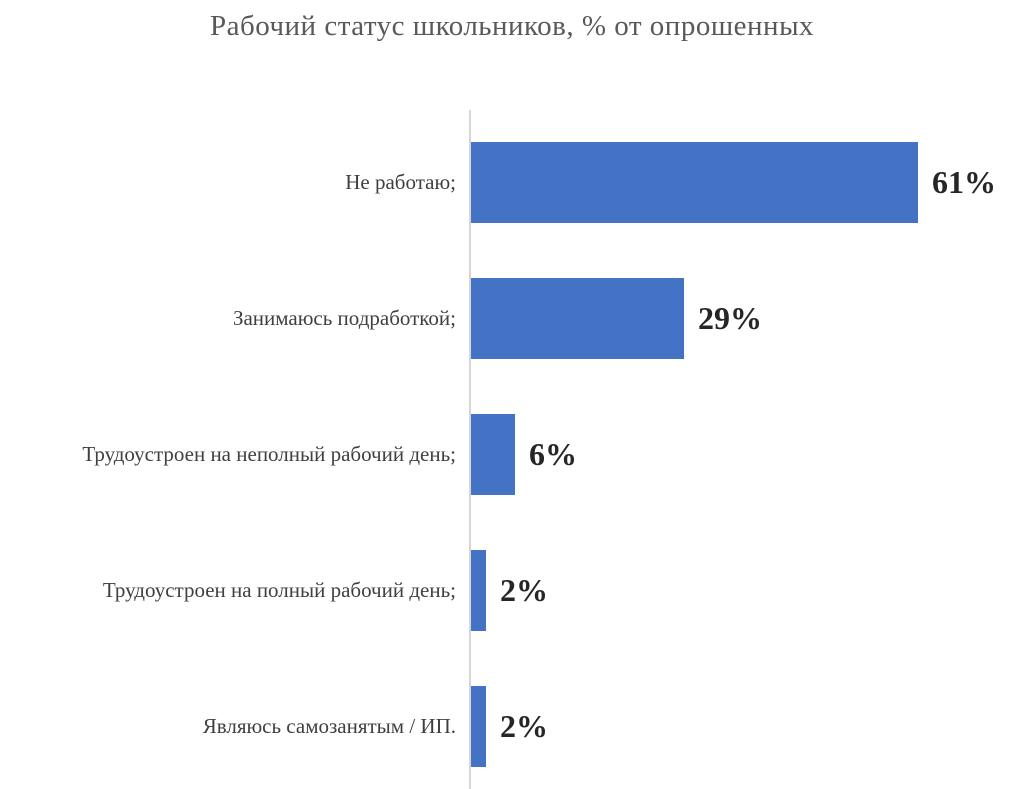  What do you see at coordinates (553, 454) in the screenshot?
I see `value-label: 6%` at bounding box center [553, 454].